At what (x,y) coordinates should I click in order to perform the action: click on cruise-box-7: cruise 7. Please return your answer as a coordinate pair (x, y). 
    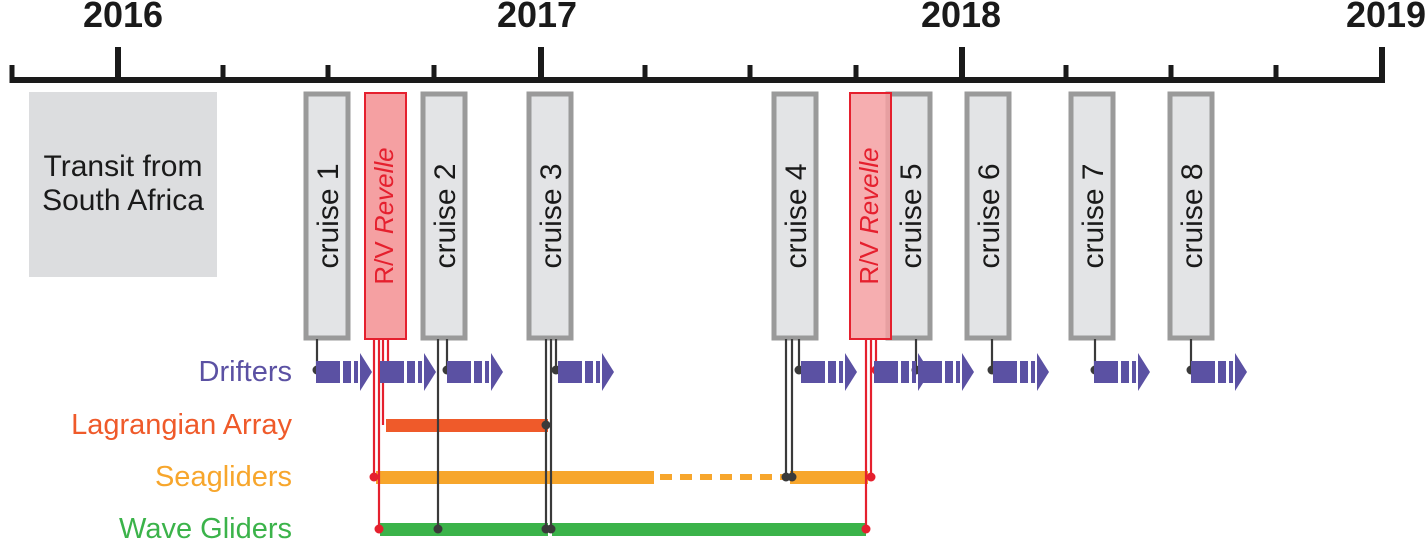
    Looking at the image, I should click on (1092, 216).